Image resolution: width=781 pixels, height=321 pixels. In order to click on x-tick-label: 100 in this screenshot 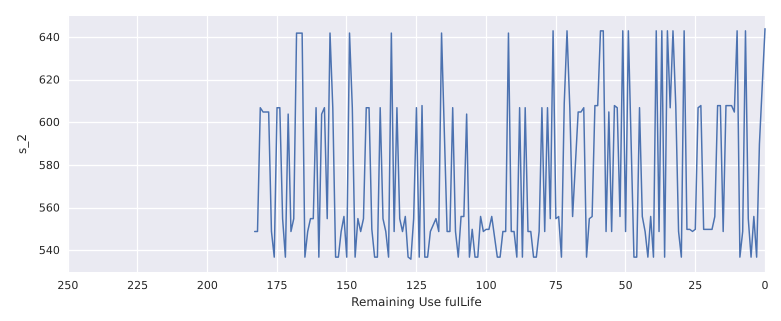, I will do `click(486, 285)`.